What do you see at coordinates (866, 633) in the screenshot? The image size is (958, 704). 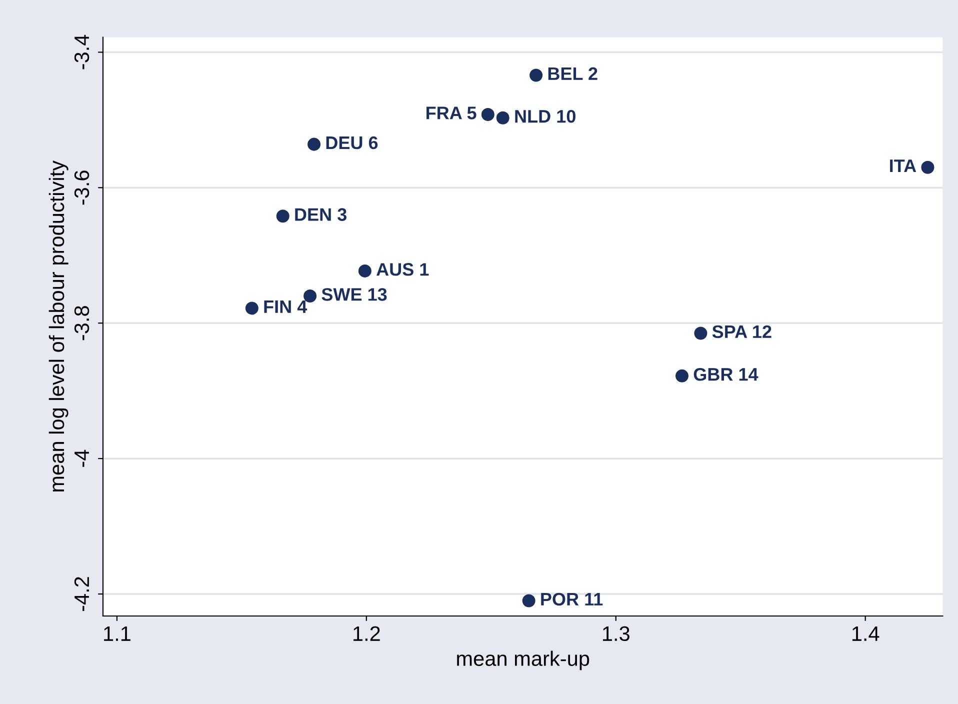 I see `x-tick-label: 1.4` at bounding box center [866, 633].